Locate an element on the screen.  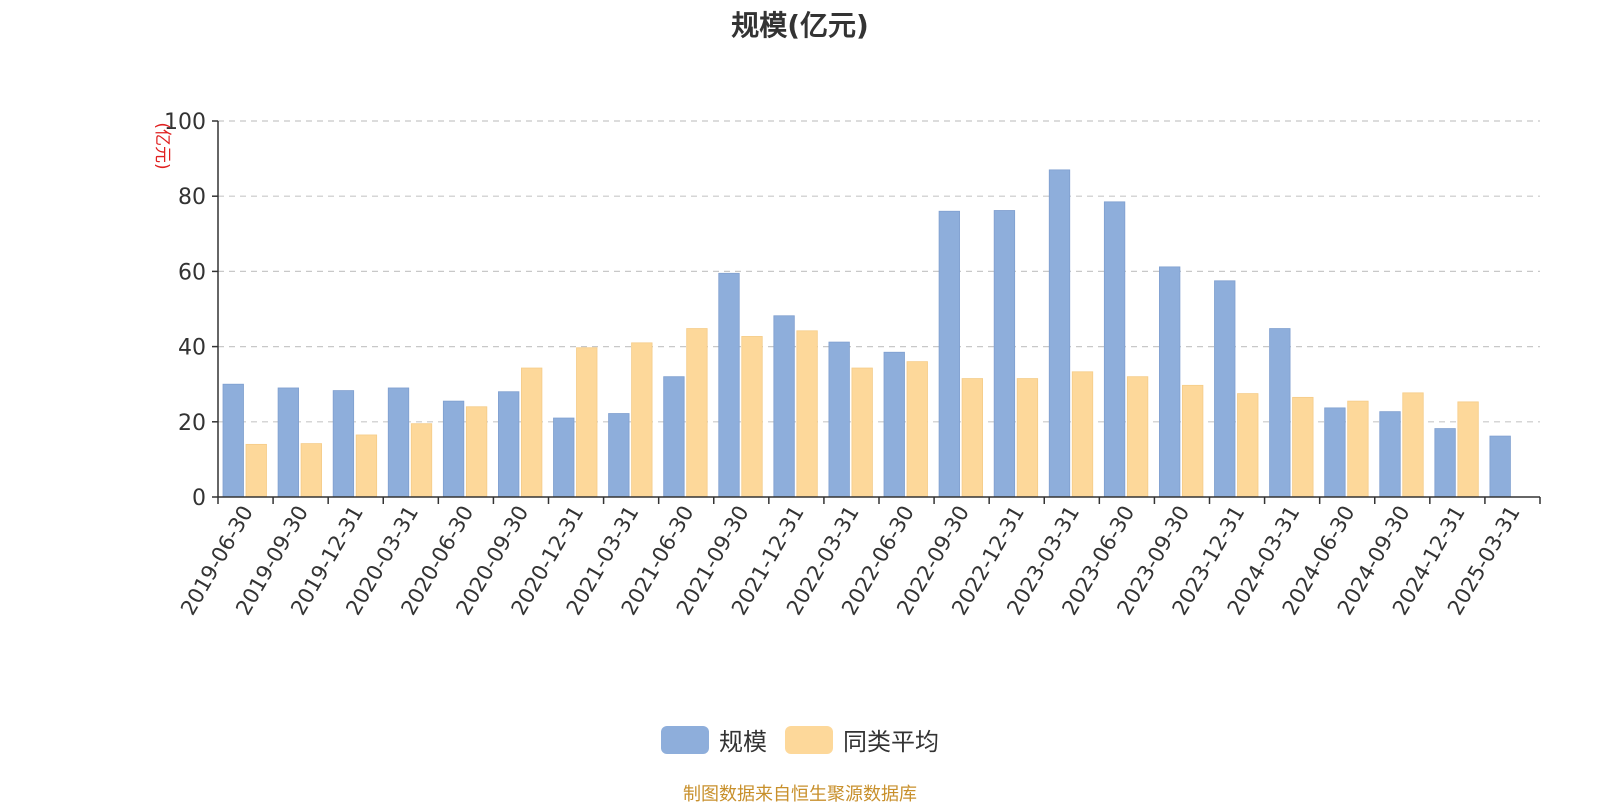
y-axis-unit-label: (亿元) is located at coordinates (162, 145).